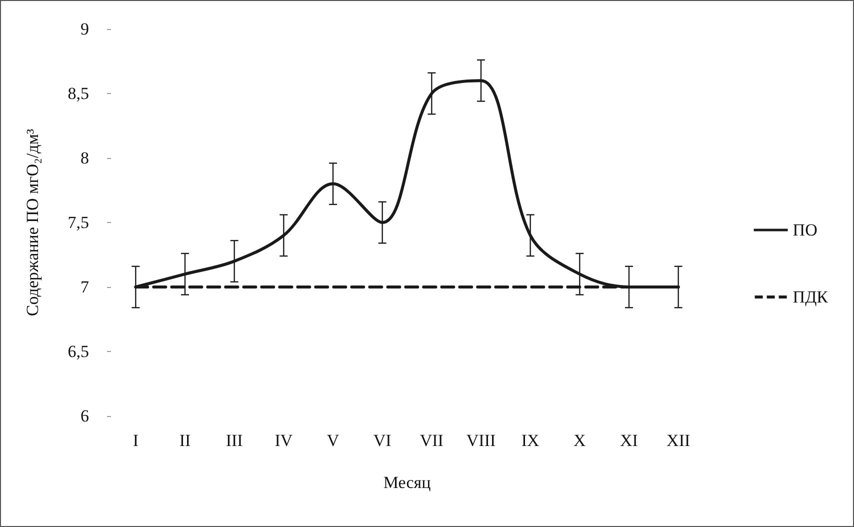 The image size is (854, 527). Describe the element at coordinates (432, 440) in the screenshot. I see `x-tick-label: VII` at that location.